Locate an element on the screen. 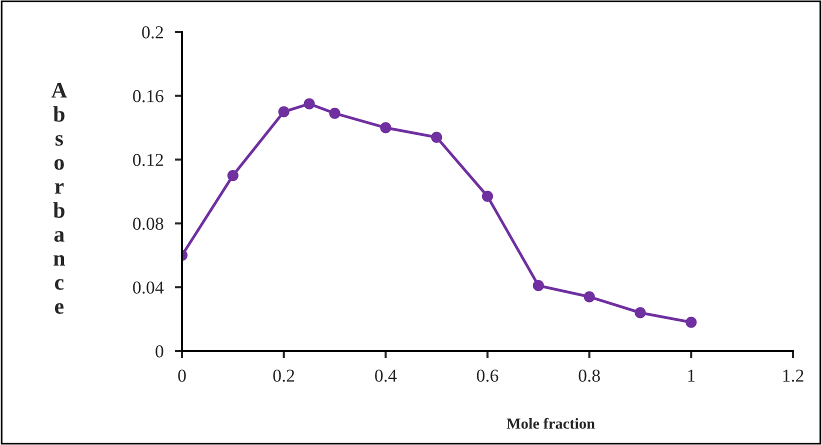 This screenshot has width=822, height=445. x-tick-label: 0.2 is located at coordinates (283, 376).